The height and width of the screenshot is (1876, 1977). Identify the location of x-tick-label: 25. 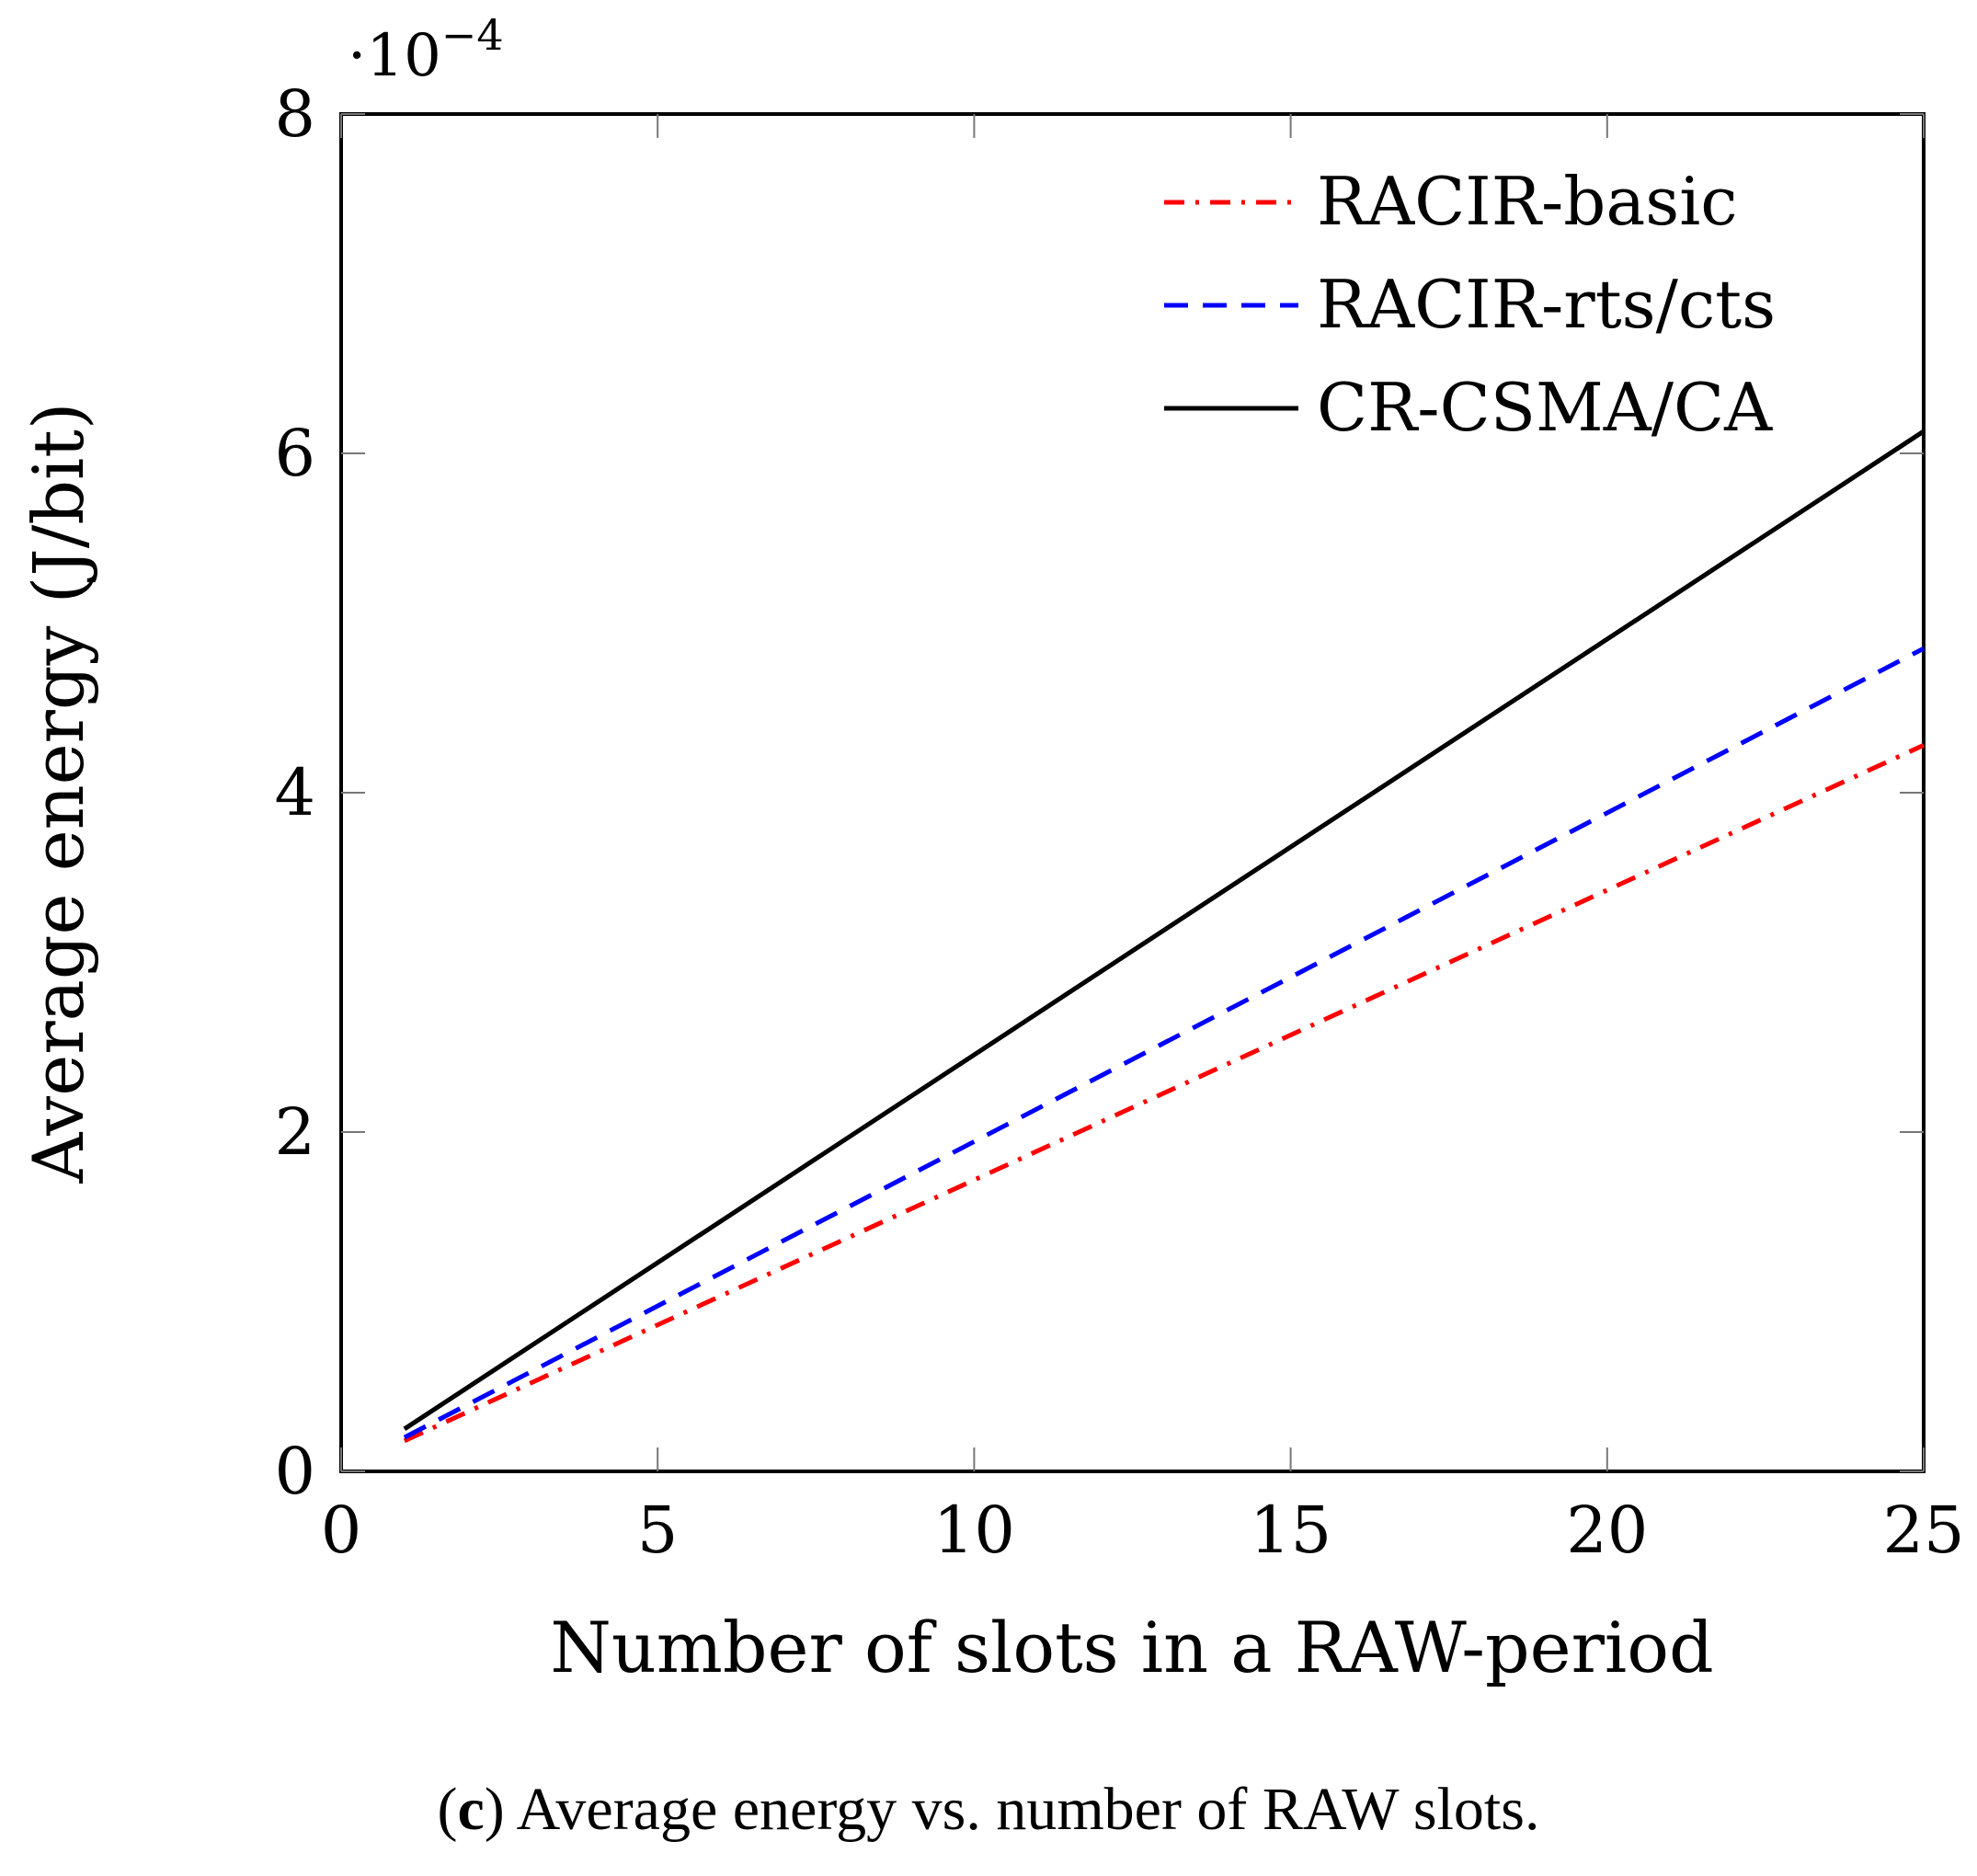
(1923, 1530).